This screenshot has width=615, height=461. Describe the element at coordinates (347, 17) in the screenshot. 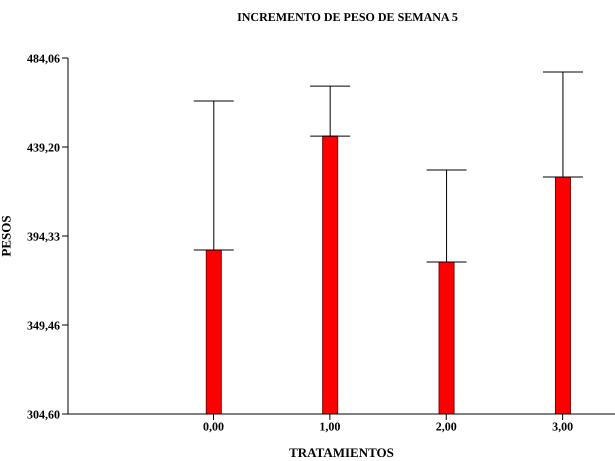

I see `chart-title: INCREMENTO DE PESO DE SEMANA 5` at that location.